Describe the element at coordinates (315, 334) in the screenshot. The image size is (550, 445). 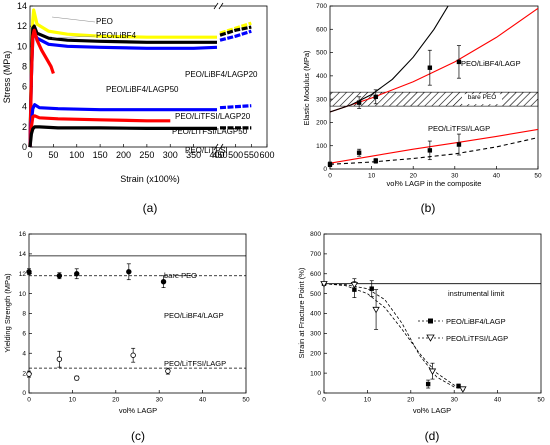
I see `panel-d-ytick-label: 300` at that location.